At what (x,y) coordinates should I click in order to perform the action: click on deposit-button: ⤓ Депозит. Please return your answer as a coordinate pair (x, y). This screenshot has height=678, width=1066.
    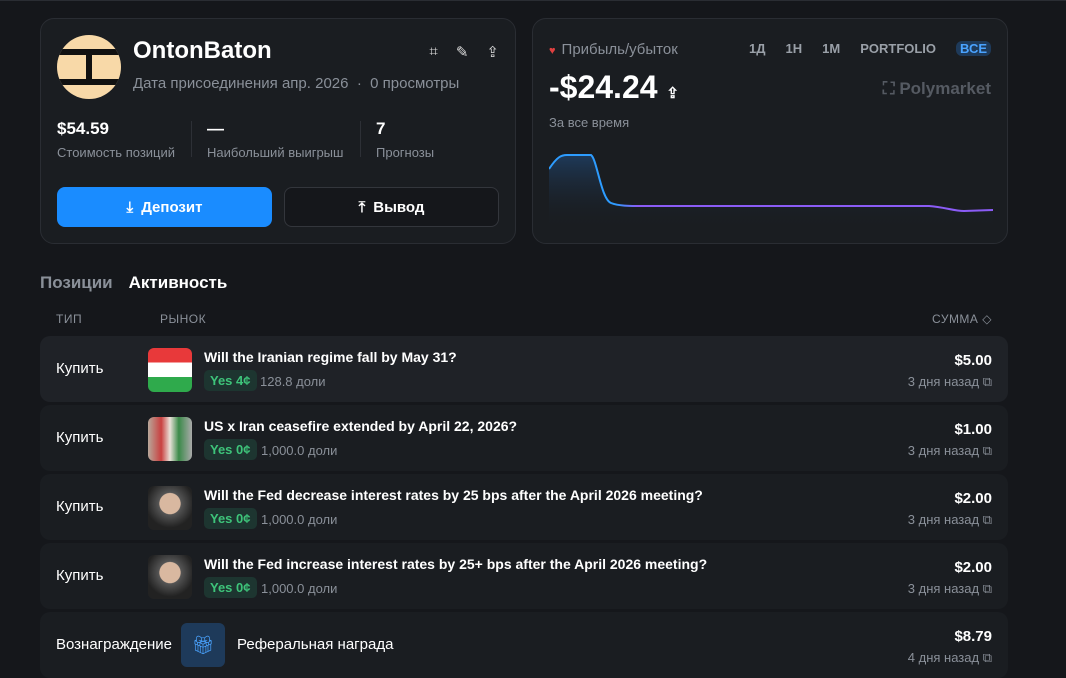
    Looking at the image, I should click on (164, 207).